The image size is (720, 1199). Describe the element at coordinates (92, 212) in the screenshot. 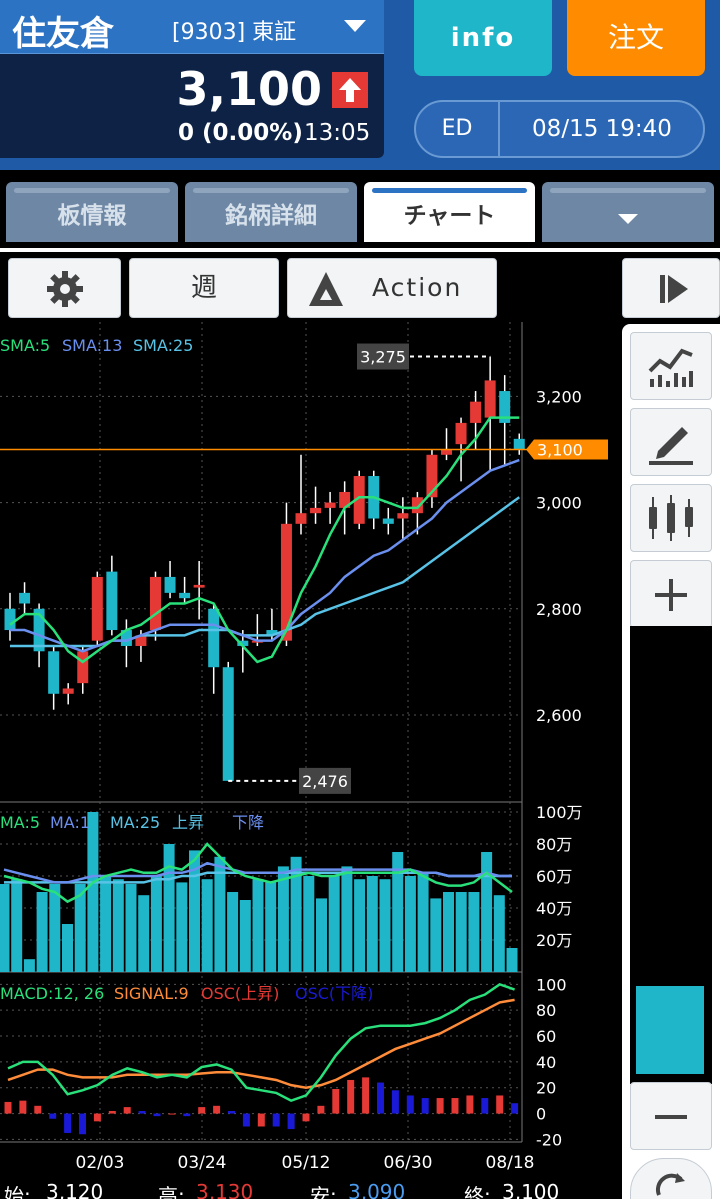

I see `tab-board: 板情報` at that location.